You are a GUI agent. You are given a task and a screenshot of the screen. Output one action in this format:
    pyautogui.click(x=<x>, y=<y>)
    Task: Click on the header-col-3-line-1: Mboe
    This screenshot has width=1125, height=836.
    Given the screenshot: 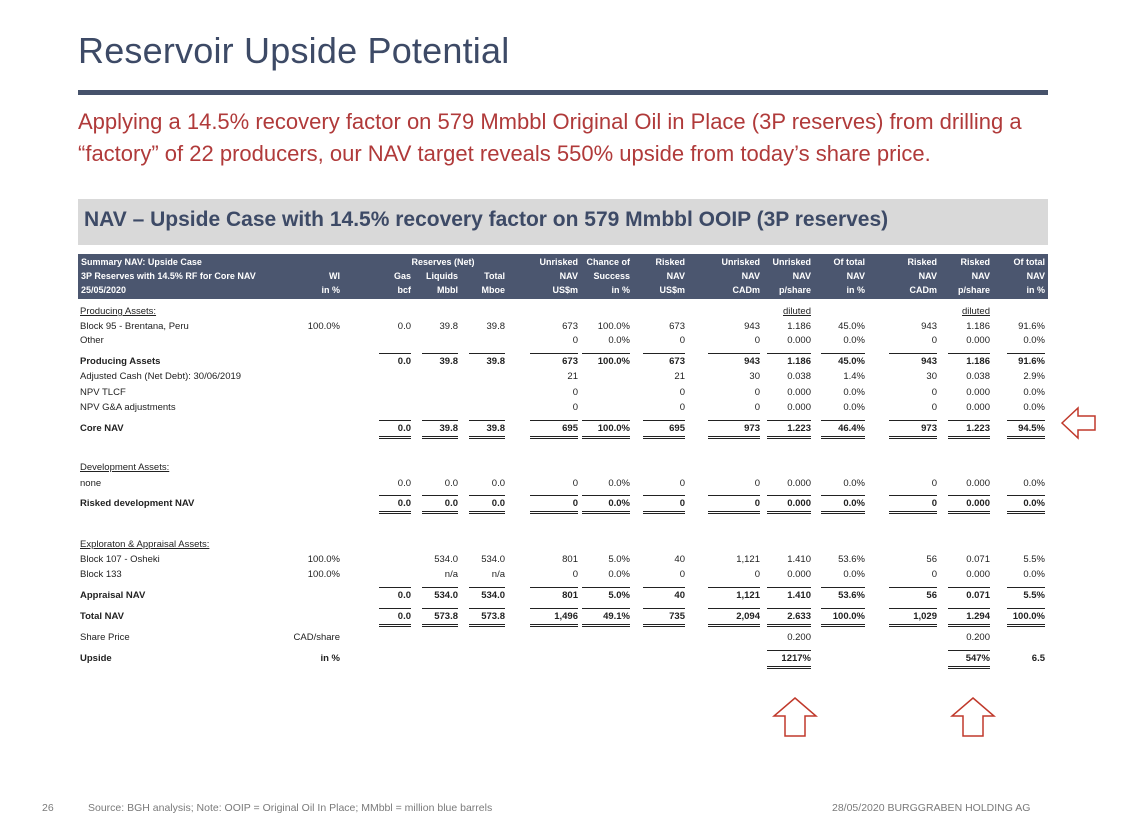 What is the action you would take?
    pyautogui.click(x=493, y=290)
    